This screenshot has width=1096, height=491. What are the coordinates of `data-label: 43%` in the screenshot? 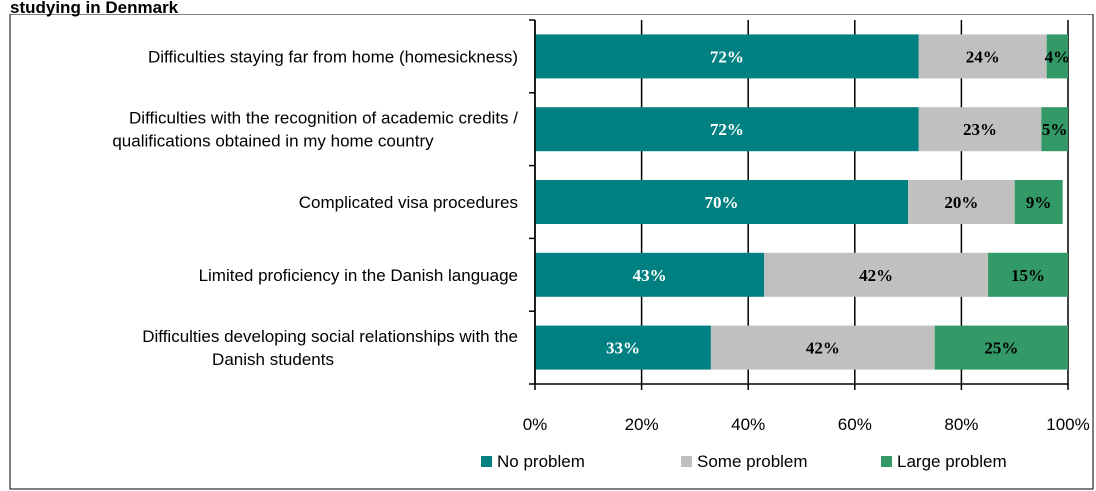 It's located at (650, 275).